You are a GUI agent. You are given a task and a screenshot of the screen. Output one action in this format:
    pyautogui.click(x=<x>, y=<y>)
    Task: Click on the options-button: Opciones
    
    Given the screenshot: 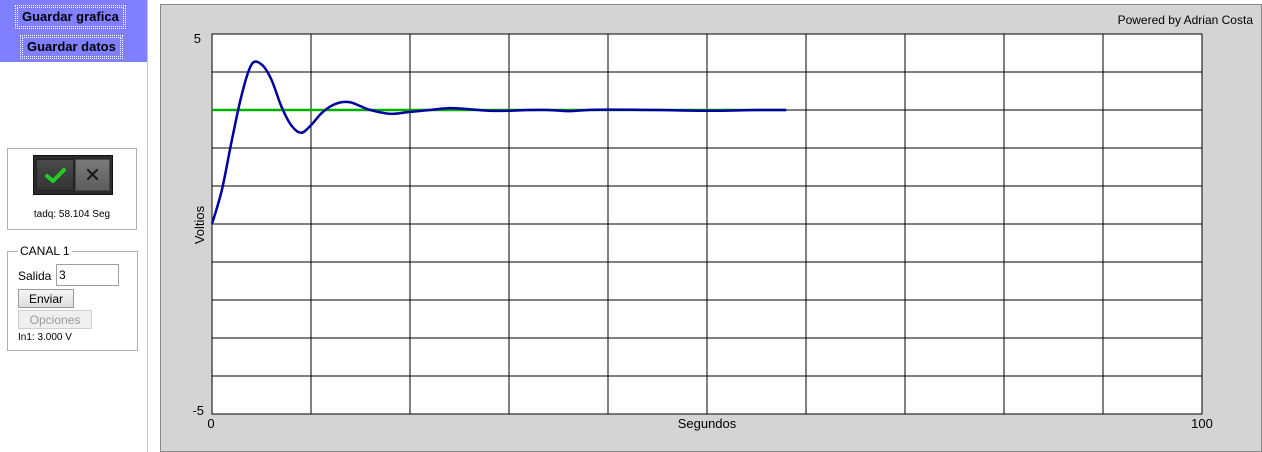 What is the action you would take?
    pyautogui.click(x=55, y=319)
    